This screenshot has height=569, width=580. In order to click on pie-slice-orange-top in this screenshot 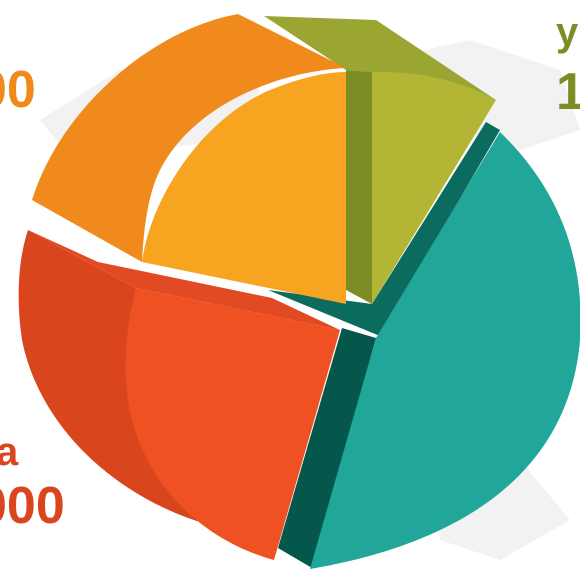, I will do `click(244, 188)`.